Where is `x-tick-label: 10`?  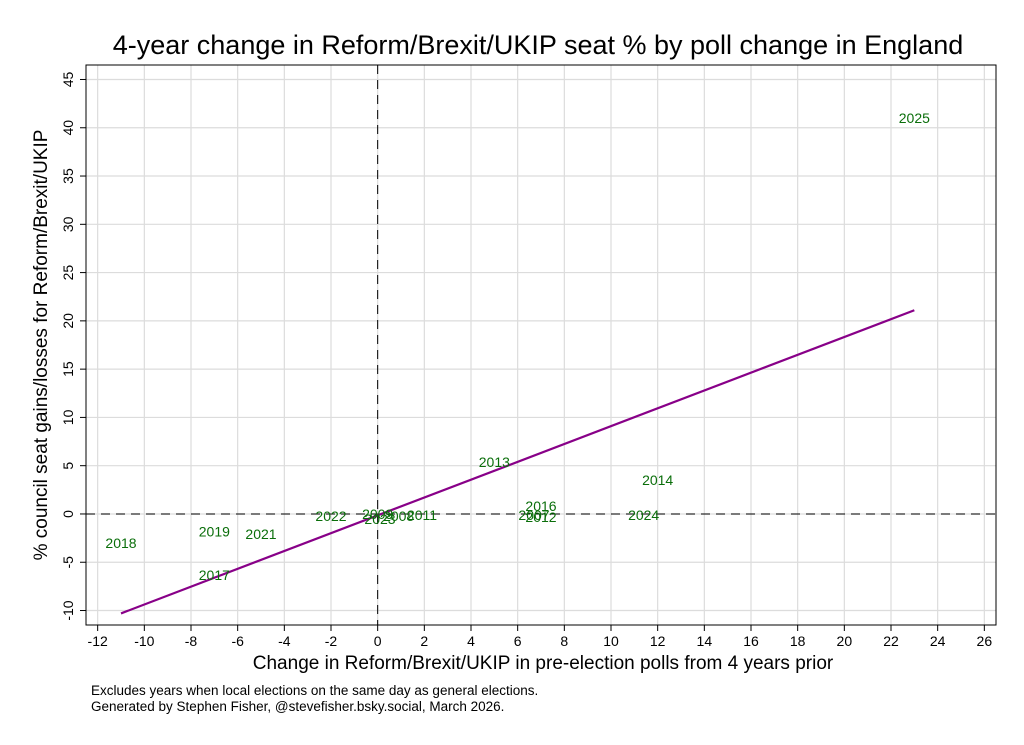 x-tick-label: 10 is located at coordinates (611, 641).